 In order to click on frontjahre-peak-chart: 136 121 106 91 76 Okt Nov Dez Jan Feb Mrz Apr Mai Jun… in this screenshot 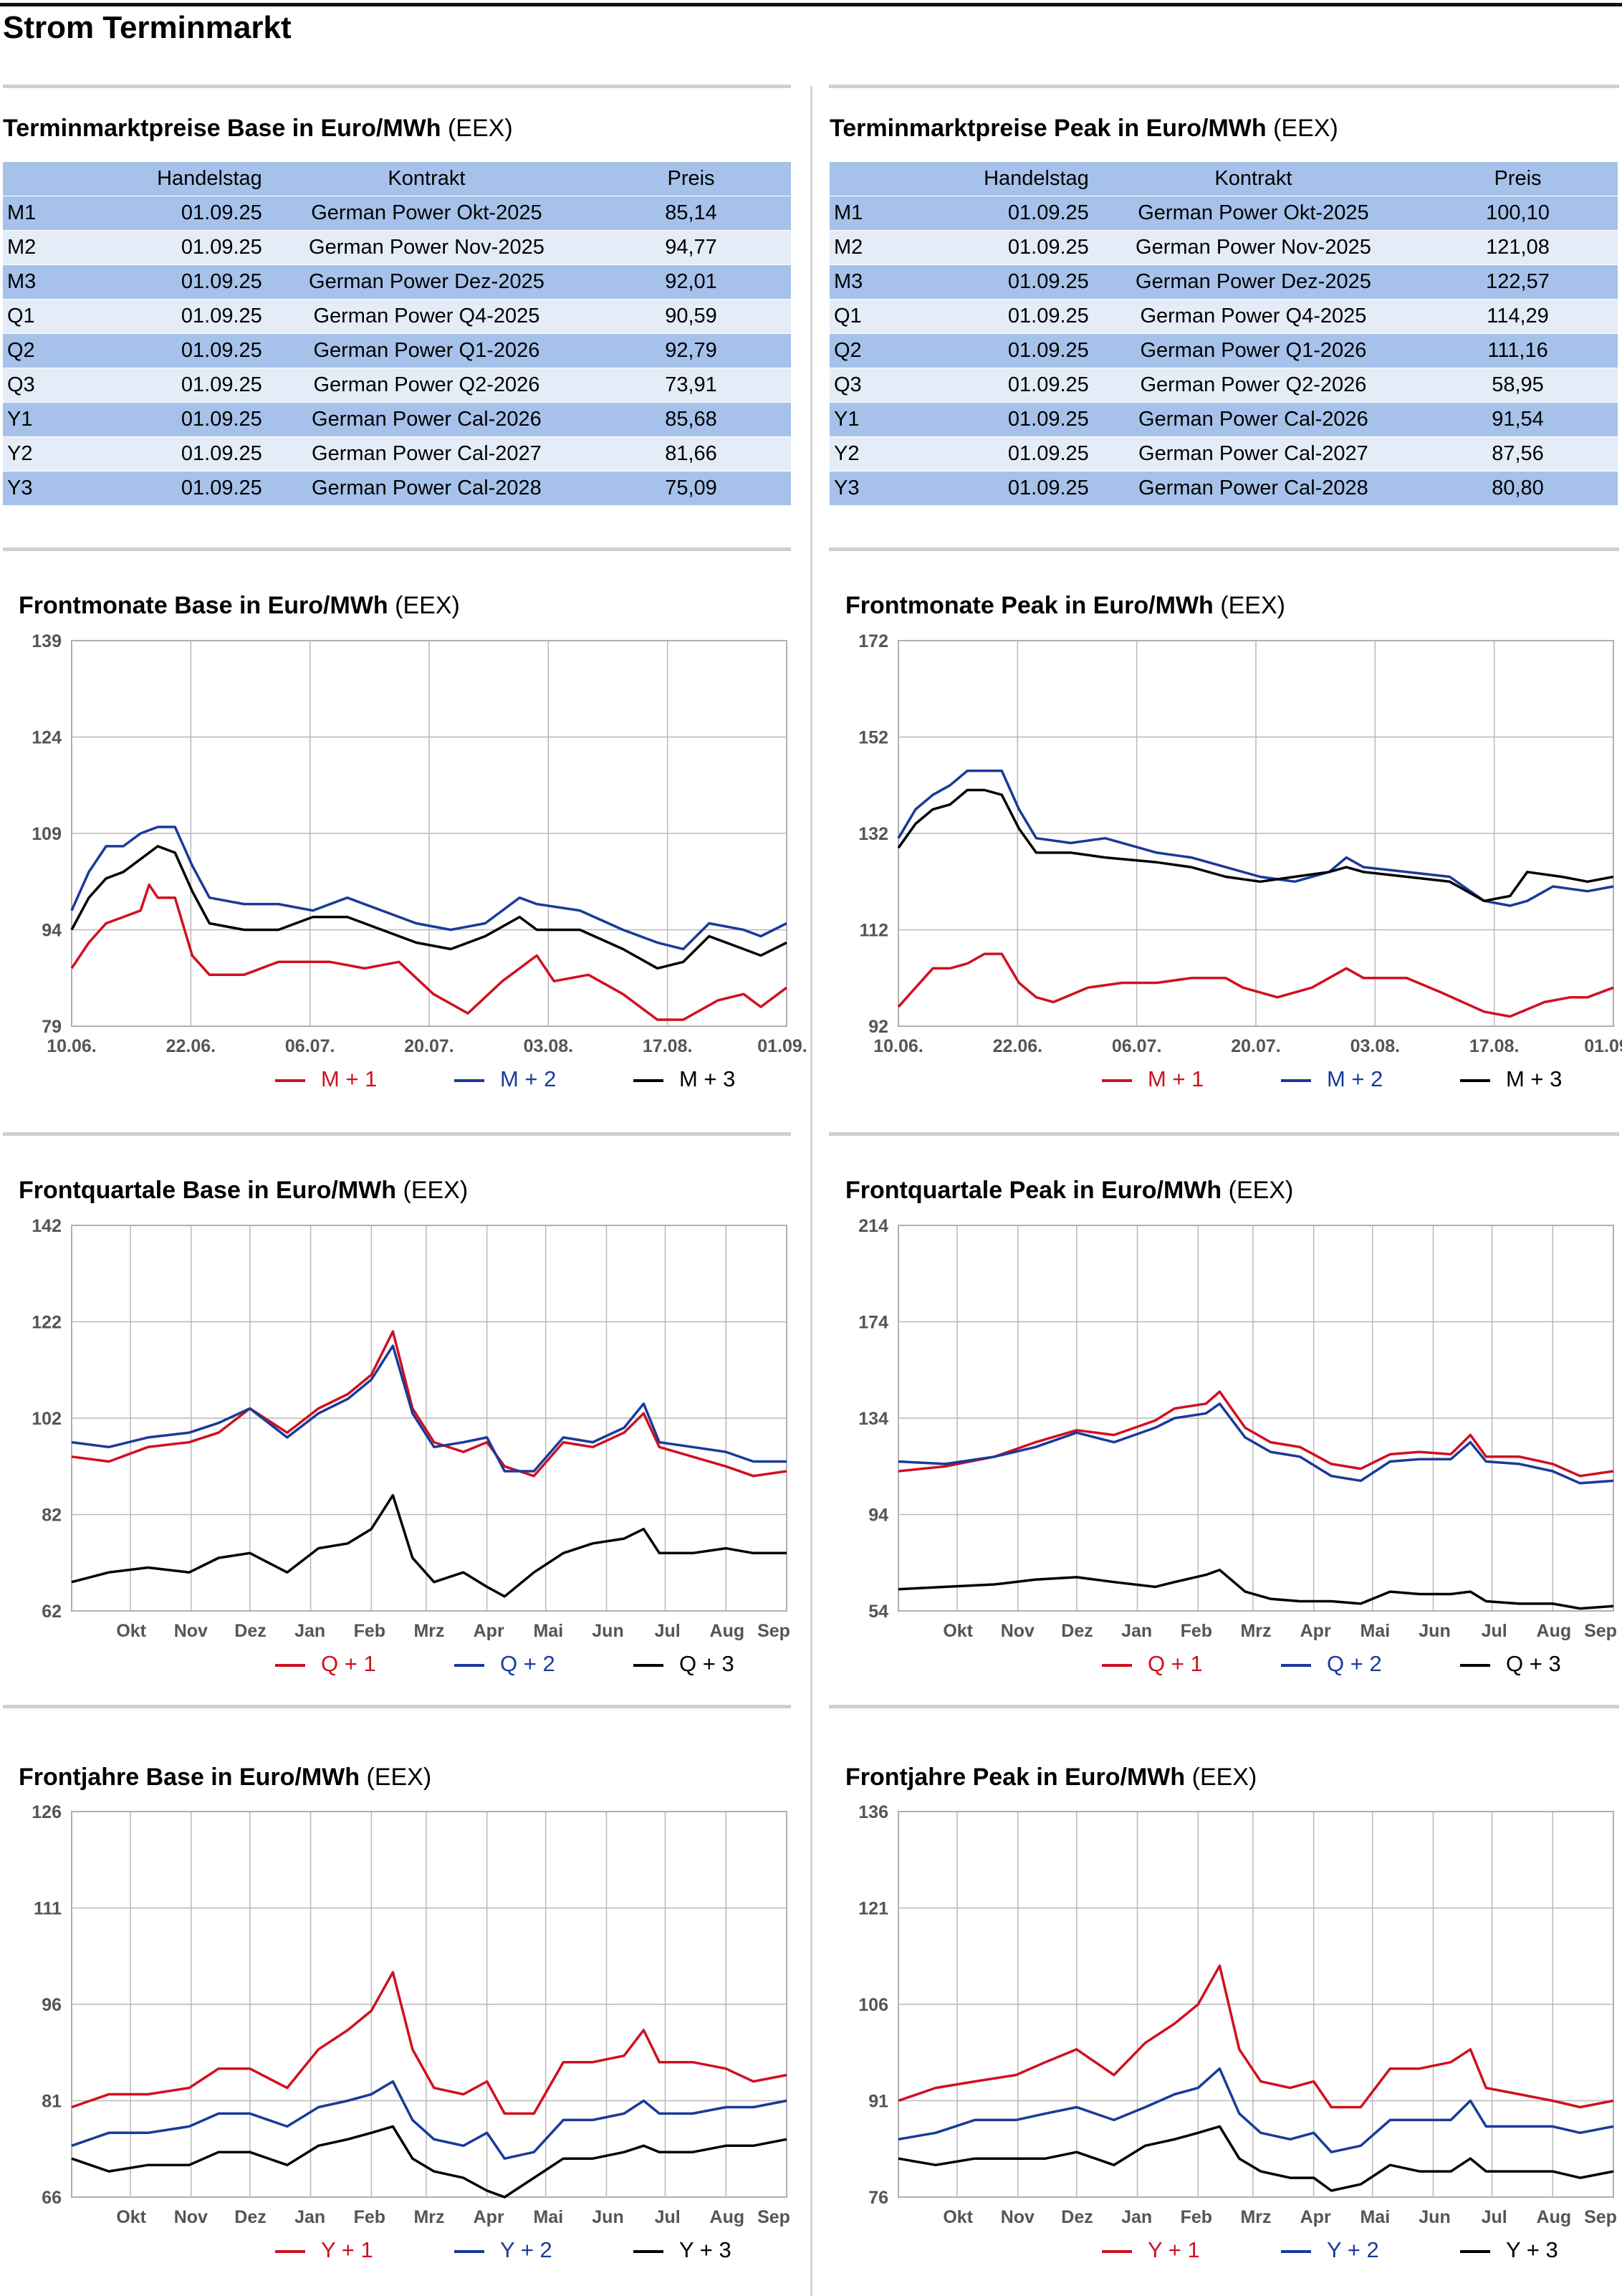, I will do `click(1224, 2017)`.